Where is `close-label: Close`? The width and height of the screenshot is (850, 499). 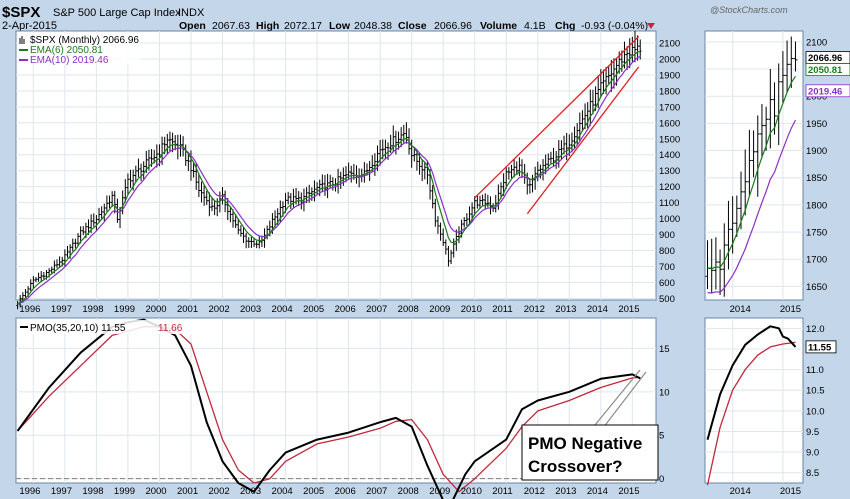 close-label: Close is located at coordinates (412, 26).